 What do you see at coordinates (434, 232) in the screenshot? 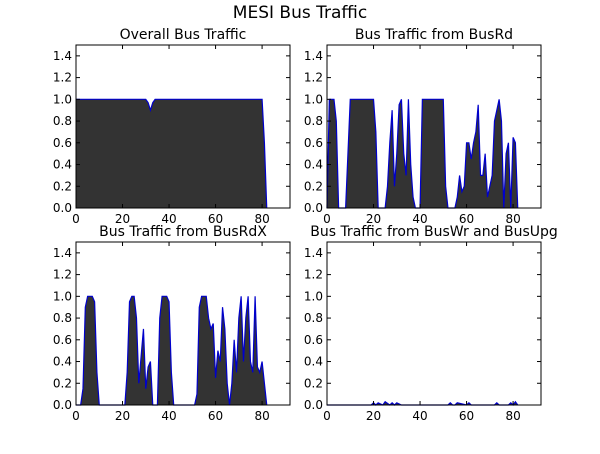
I see `subplot-title: Bus Traffic from BusWr and BusUpg` at bounding box center [434, 232].